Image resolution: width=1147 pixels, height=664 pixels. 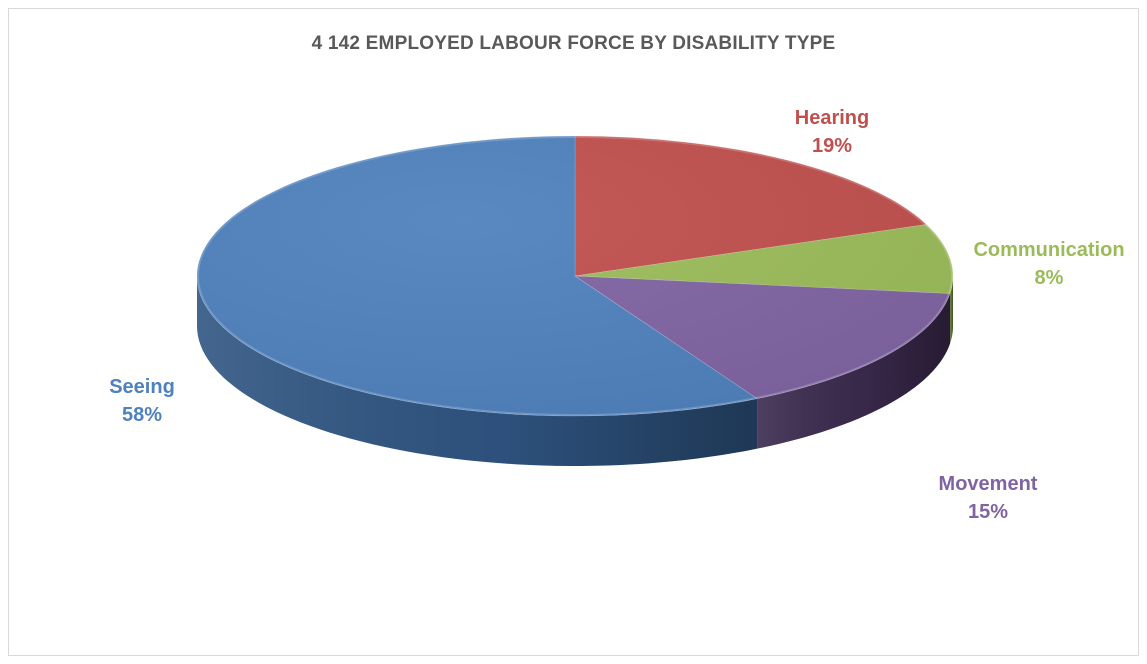 I want to click on slice-side-shade-movement, so click(x=854, y=371).